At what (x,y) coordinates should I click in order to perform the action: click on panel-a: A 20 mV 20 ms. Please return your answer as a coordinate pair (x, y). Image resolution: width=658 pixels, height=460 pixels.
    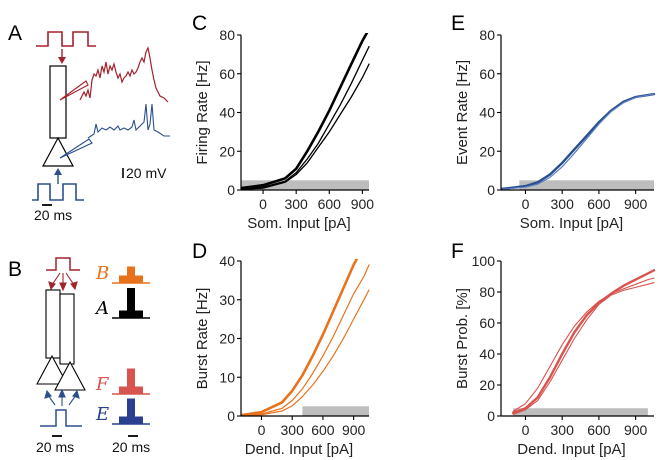
    Looking at the image, I should click on (89, 122).